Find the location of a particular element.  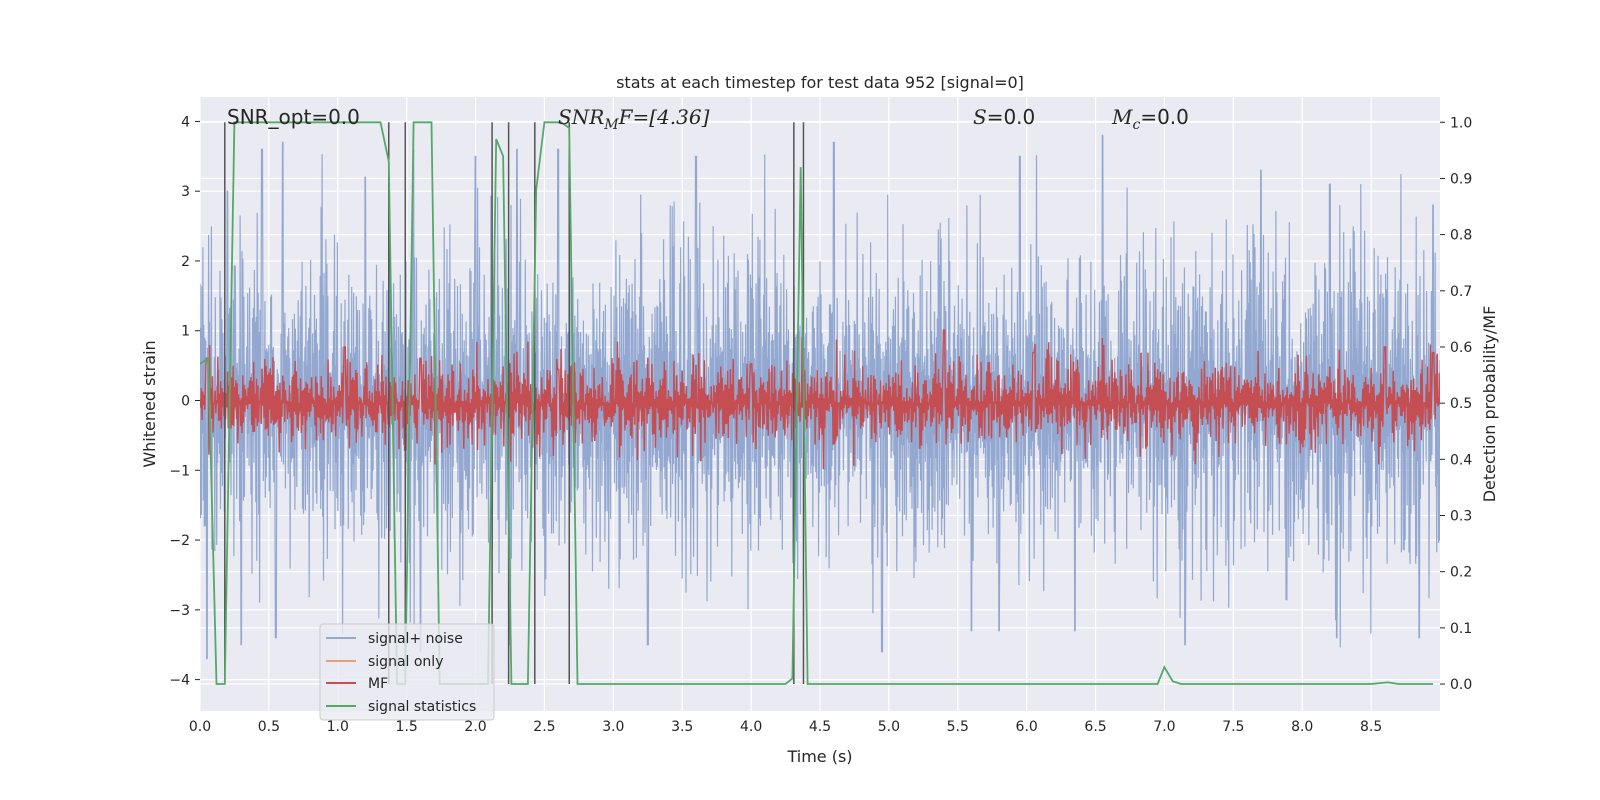

annotation-s-rest: =0.0 is located at coordinates (1011, 117).